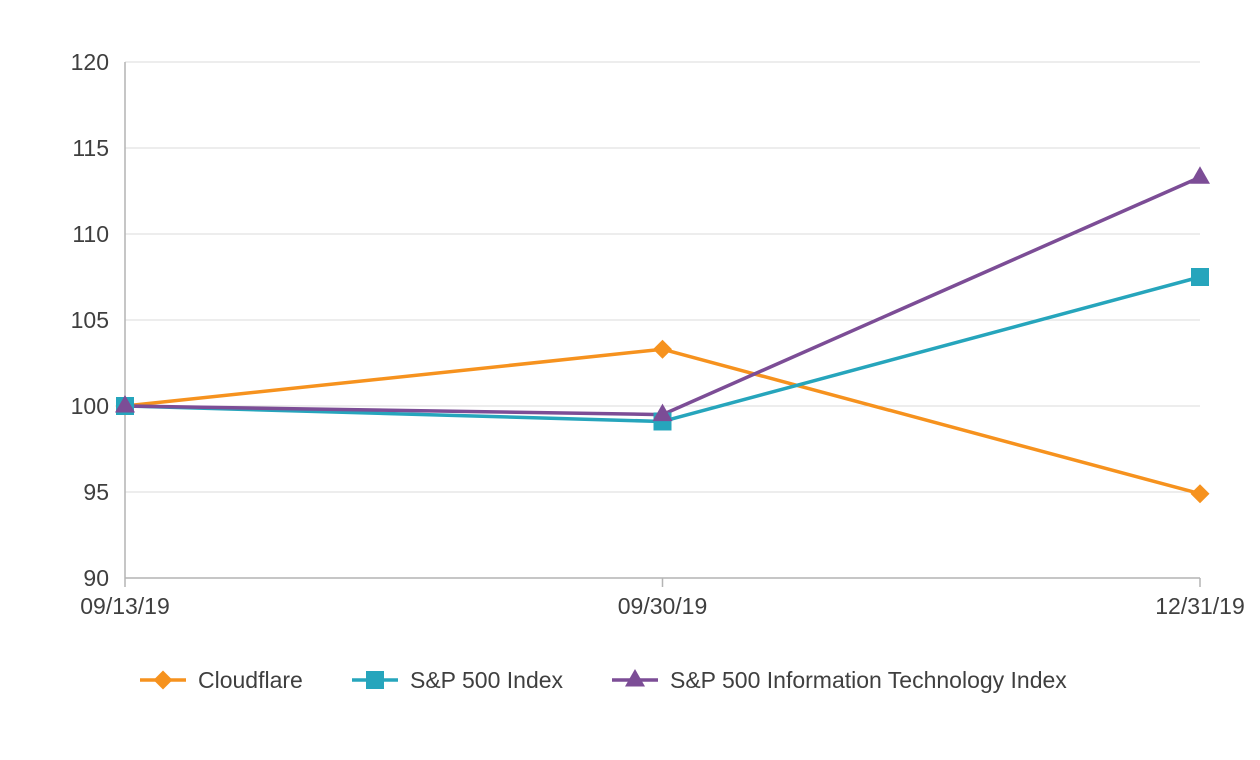 The width and height of the screenshot is (1260, 760). I want to click on marker-square-s-p-500-index, so click(1200, 277).